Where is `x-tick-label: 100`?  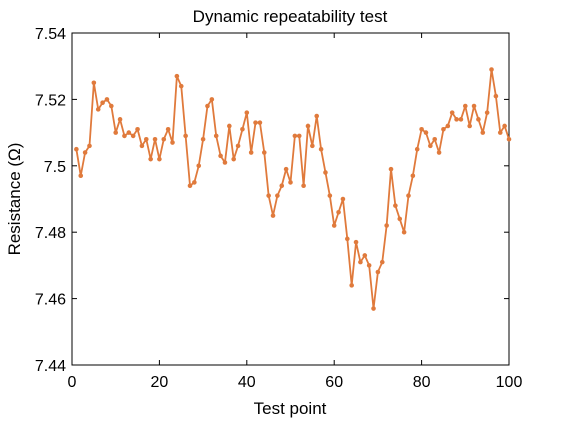 x-tick-label: 100 is located at coordinates (509, 382).